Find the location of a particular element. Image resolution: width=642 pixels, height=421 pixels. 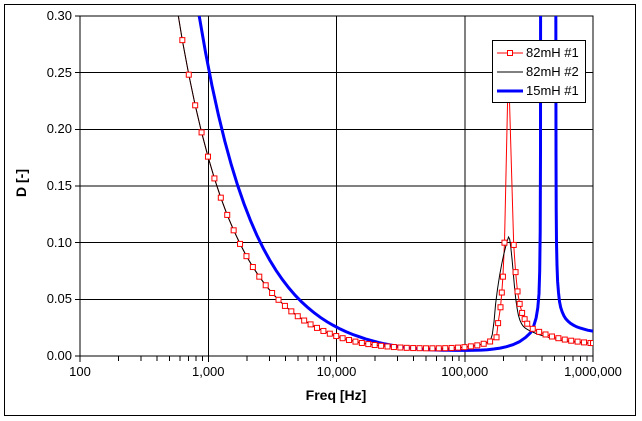

legend: 82mH #1 82mH #2 15mH #1 is located at coordinates (539, 71).